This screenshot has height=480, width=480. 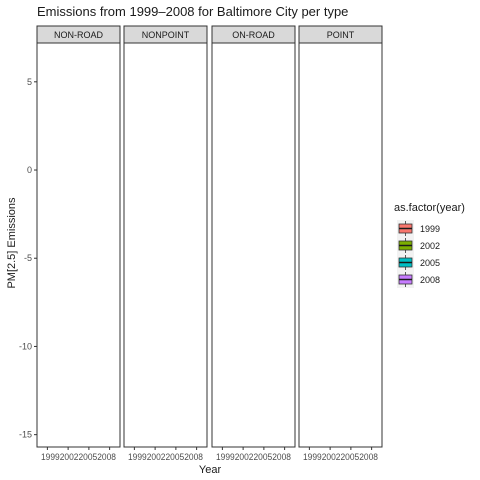 I want to click on legend-label: 2002, so click(x=430, y=246).